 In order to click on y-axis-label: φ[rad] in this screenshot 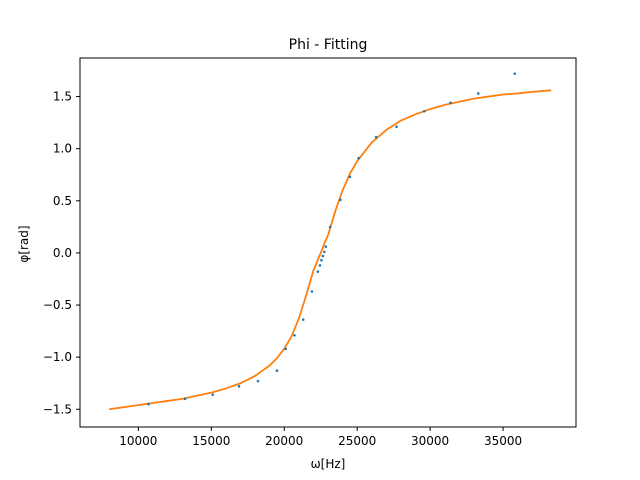, I will do `click(24, 243)`.